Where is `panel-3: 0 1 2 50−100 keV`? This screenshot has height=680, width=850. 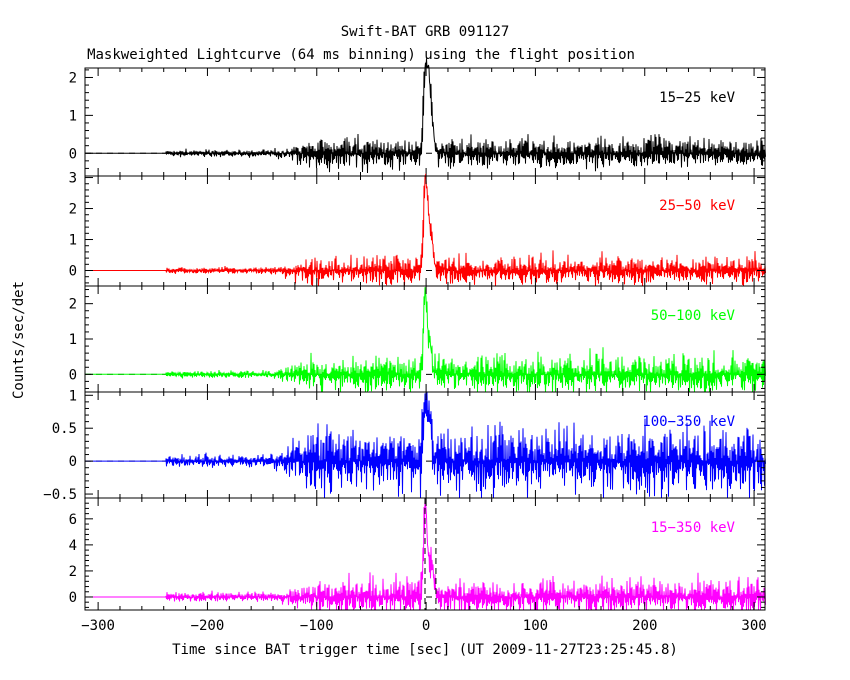 panel-3: 0 1 2 50−100 keV is located at coordinates (417, 339).